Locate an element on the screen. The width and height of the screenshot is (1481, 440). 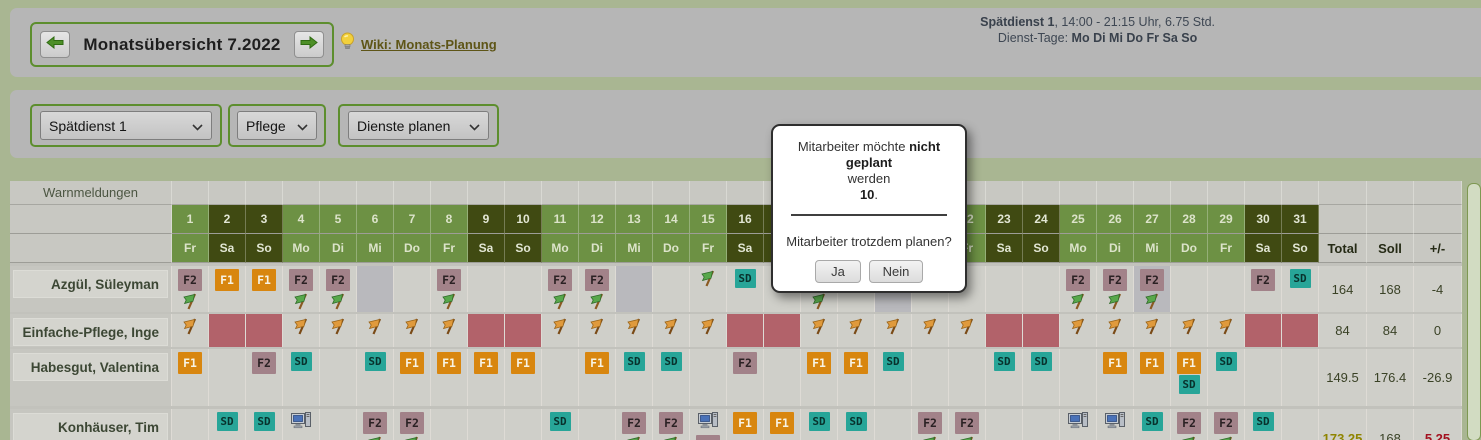
day-number-header: 29 is located at coordinates (1226, 219).